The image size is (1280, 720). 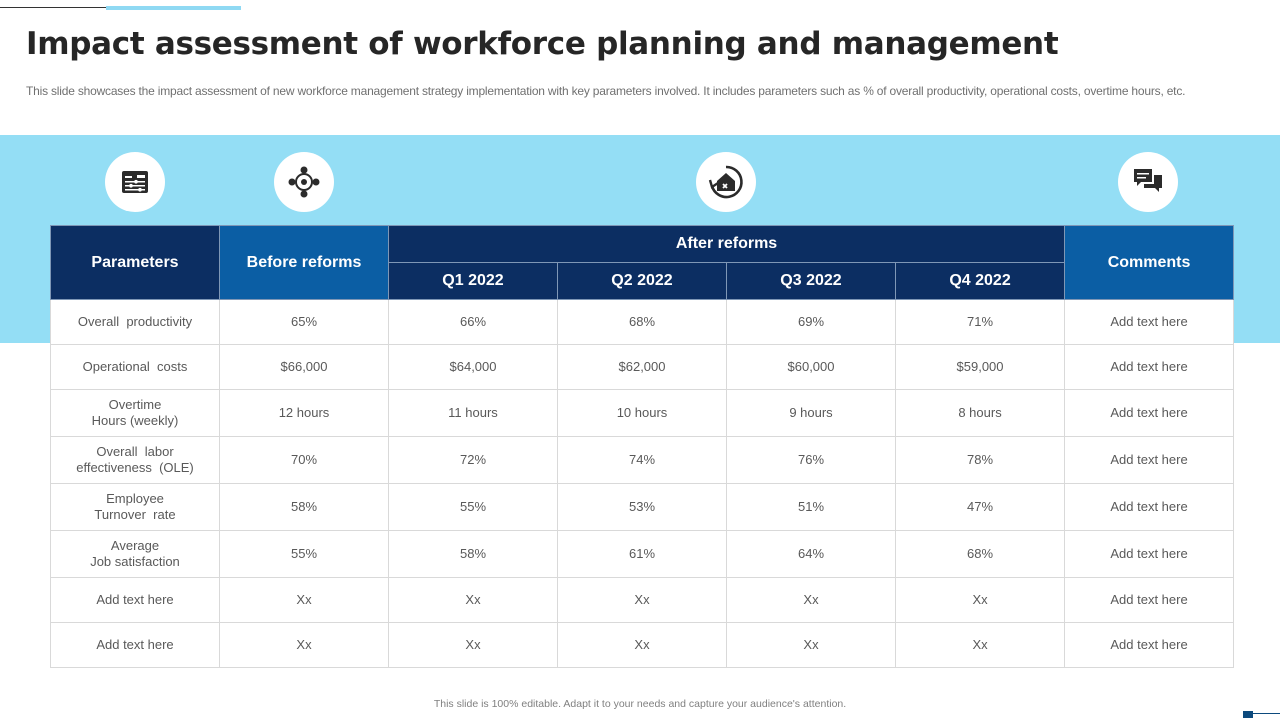 I want to click on before-reforms-cell: 55%, so click(x=304, y=554).